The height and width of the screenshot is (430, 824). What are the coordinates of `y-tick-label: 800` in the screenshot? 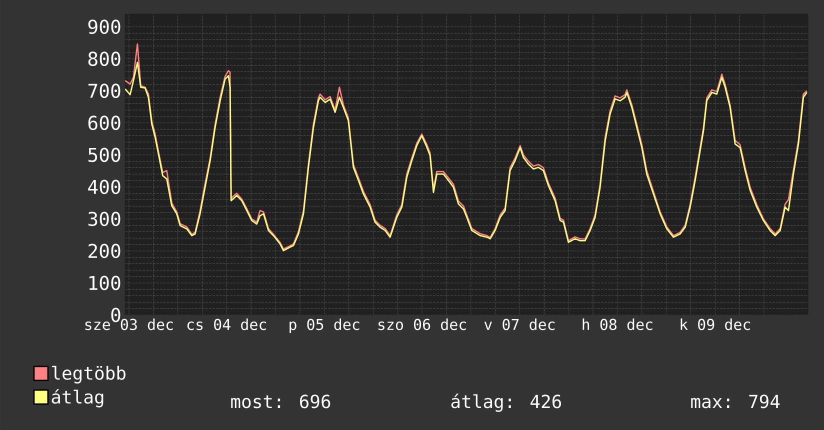 It's located at (104, 59).